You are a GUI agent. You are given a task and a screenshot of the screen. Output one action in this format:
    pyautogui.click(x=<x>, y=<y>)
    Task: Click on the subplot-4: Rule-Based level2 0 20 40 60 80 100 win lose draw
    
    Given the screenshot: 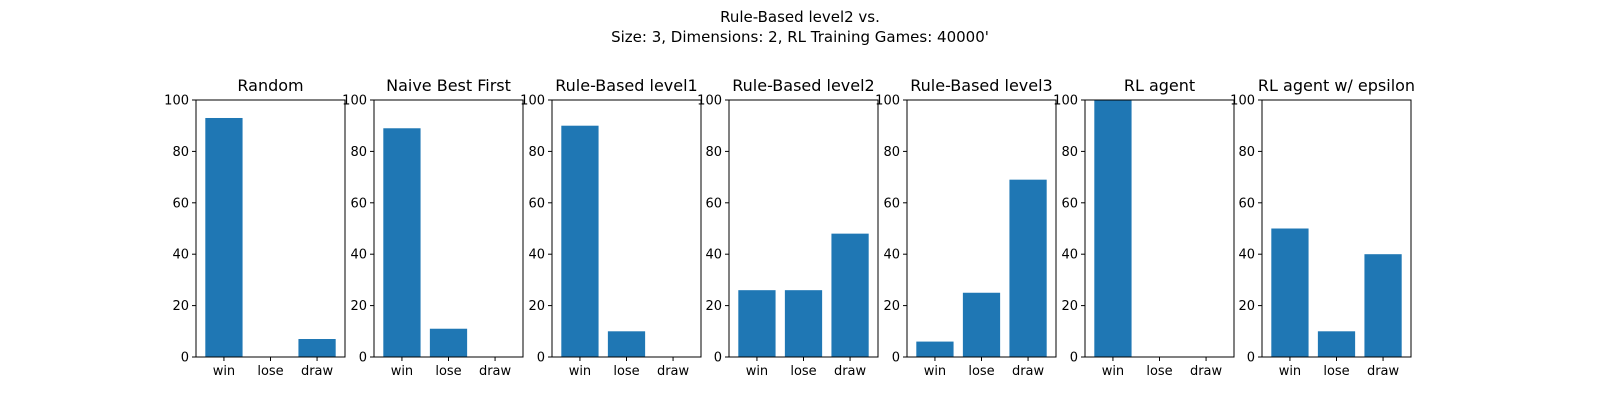 What is the action you would take?
    pyautogui.click(x=788, y=227)
    